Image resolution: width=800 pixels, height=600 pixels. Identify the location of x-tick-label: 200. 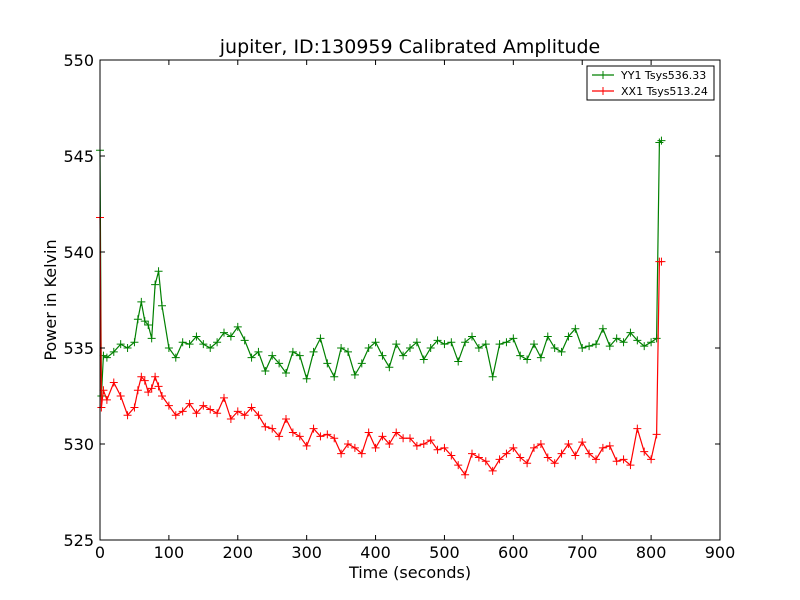
(238, 552).